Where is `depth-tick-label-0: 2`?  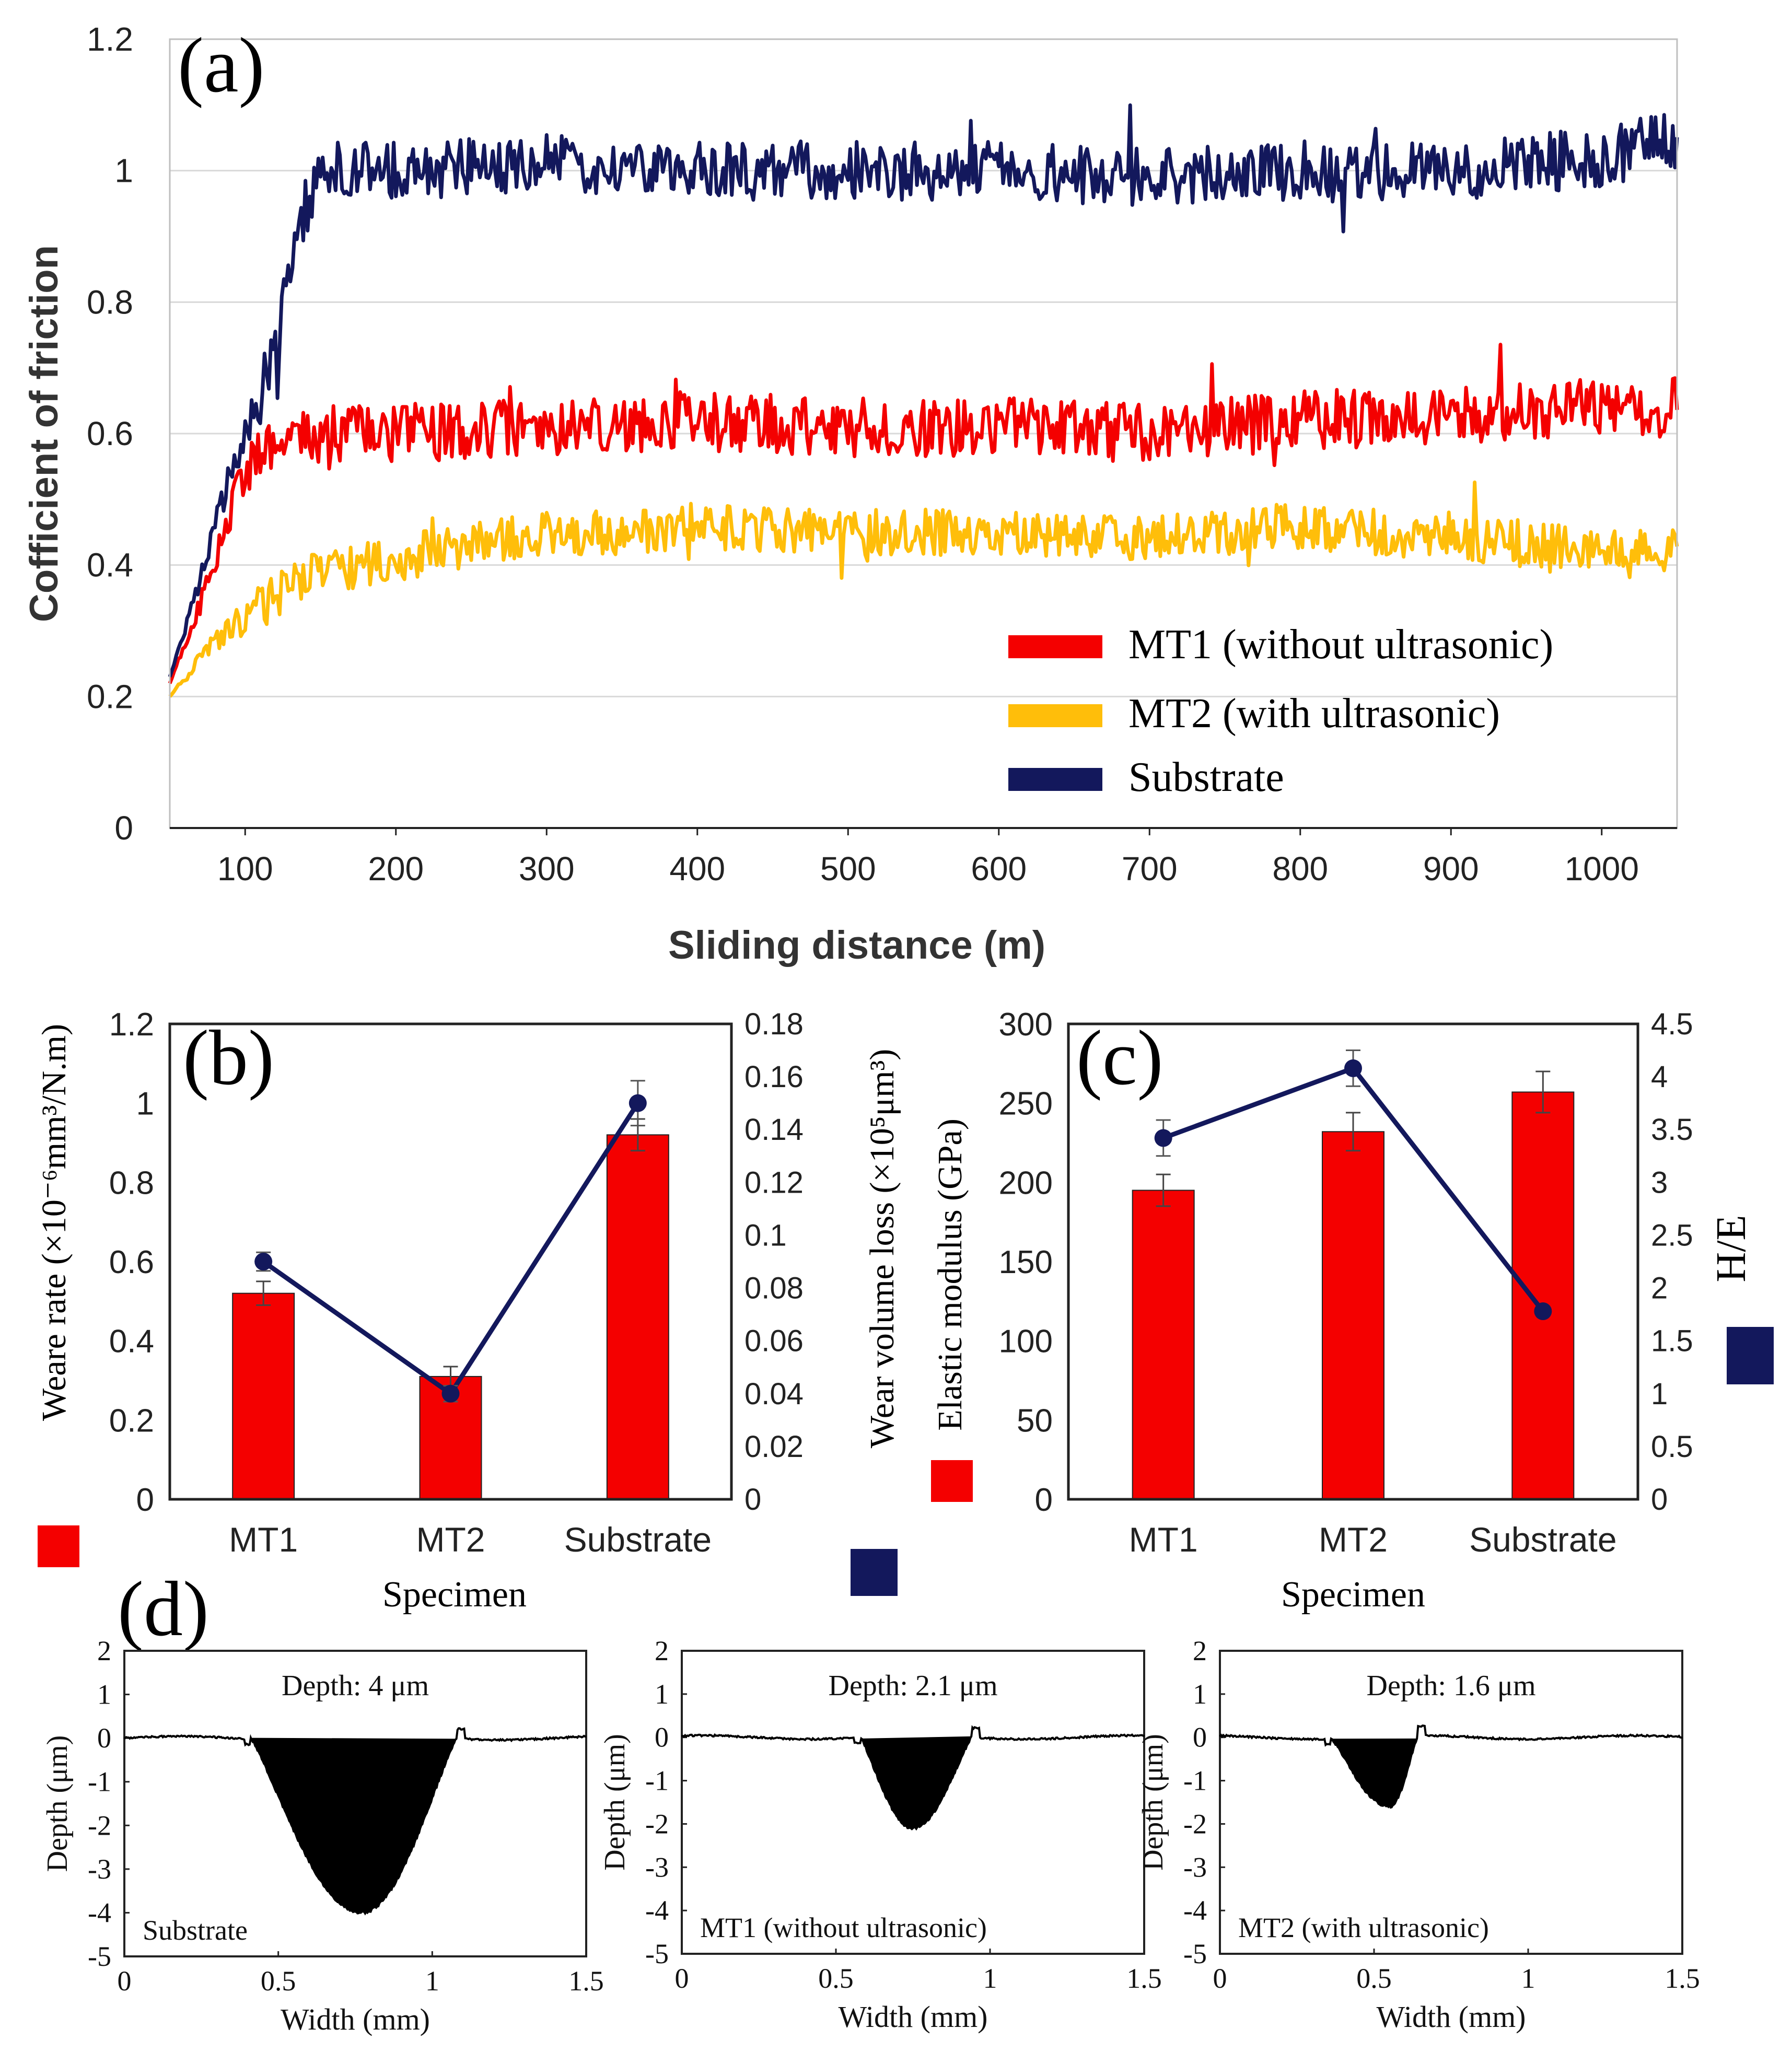 depth-tick-label-0: 2 is located at coordinates (104, 1650).